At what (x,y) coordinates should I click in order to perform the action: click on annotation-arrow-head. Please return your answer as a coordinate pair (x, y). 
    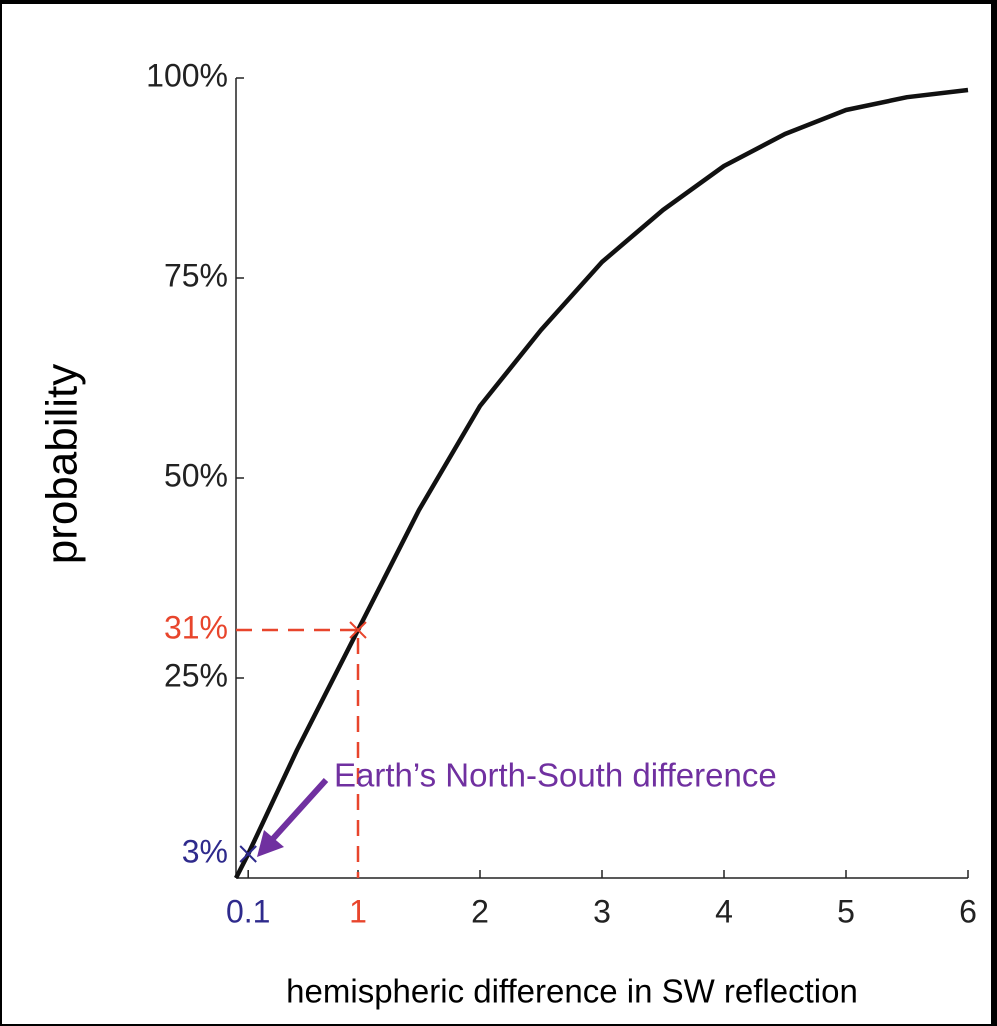
    Looking at the image, I should click on (270, 843).